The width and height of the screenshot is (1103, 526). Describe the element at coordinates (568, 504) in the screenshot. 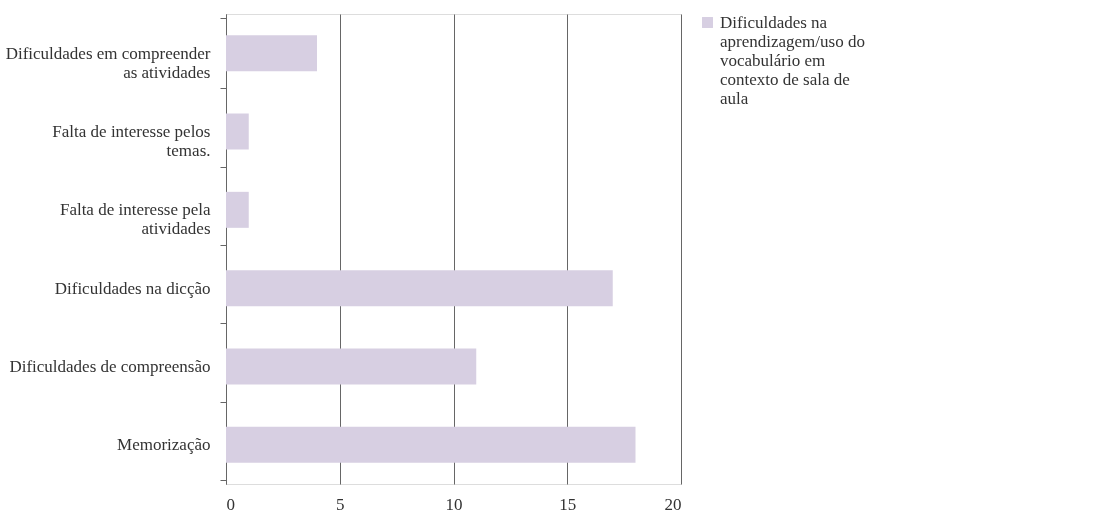

I see `x-tick-label: 15` at that location.